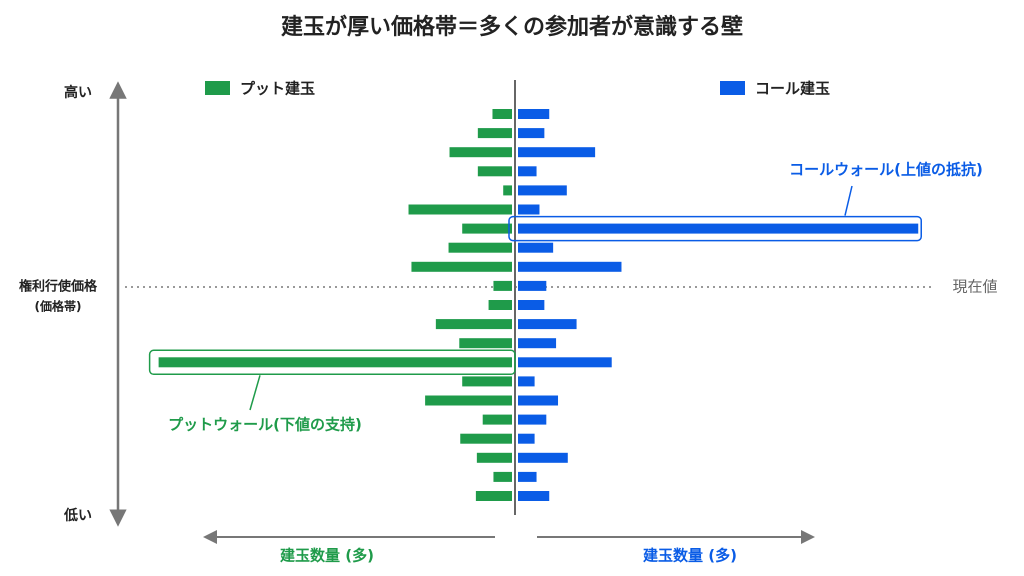 This screenshot has width=1024, height=576. Describe the element at coordinates (78, 92) in the screenshot. I see `y-axis-top: 高い` at that location.